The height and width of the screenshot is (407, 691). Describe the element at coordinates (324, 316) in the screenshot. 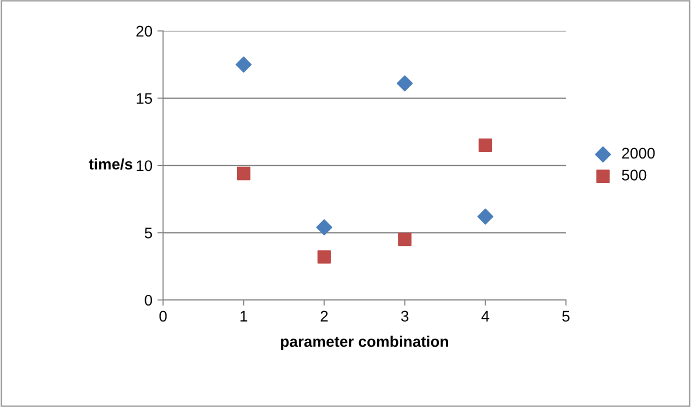

I see `x-tick-label: 2` at that location.